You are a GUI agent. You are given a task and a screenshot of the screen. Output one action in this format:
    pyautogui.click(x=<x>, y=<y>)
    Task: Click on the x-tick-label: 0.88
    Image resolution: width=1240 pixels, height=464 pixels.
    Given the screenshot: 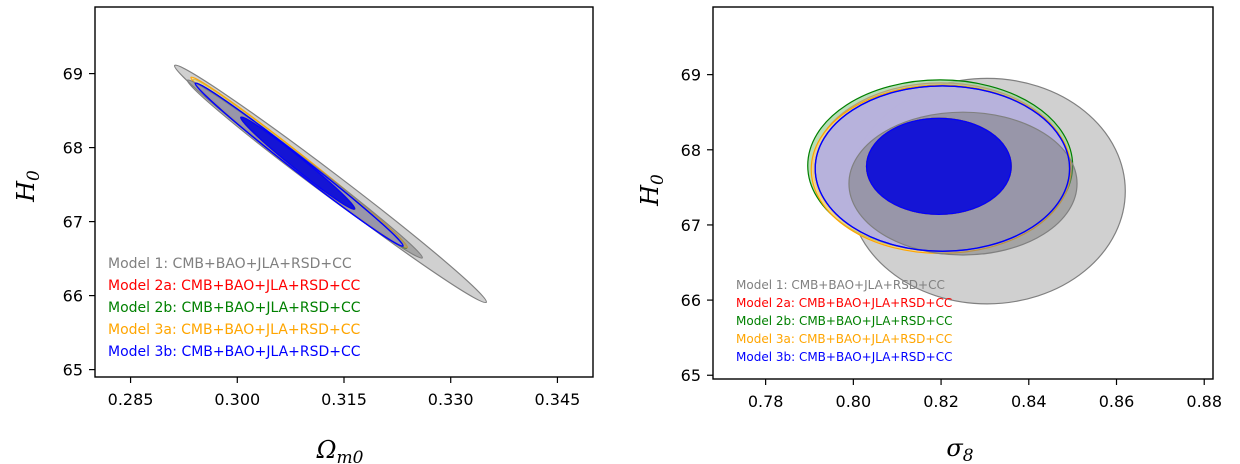 What is the action you would take?
    pyautogui.click(x=1204, y=401)
    